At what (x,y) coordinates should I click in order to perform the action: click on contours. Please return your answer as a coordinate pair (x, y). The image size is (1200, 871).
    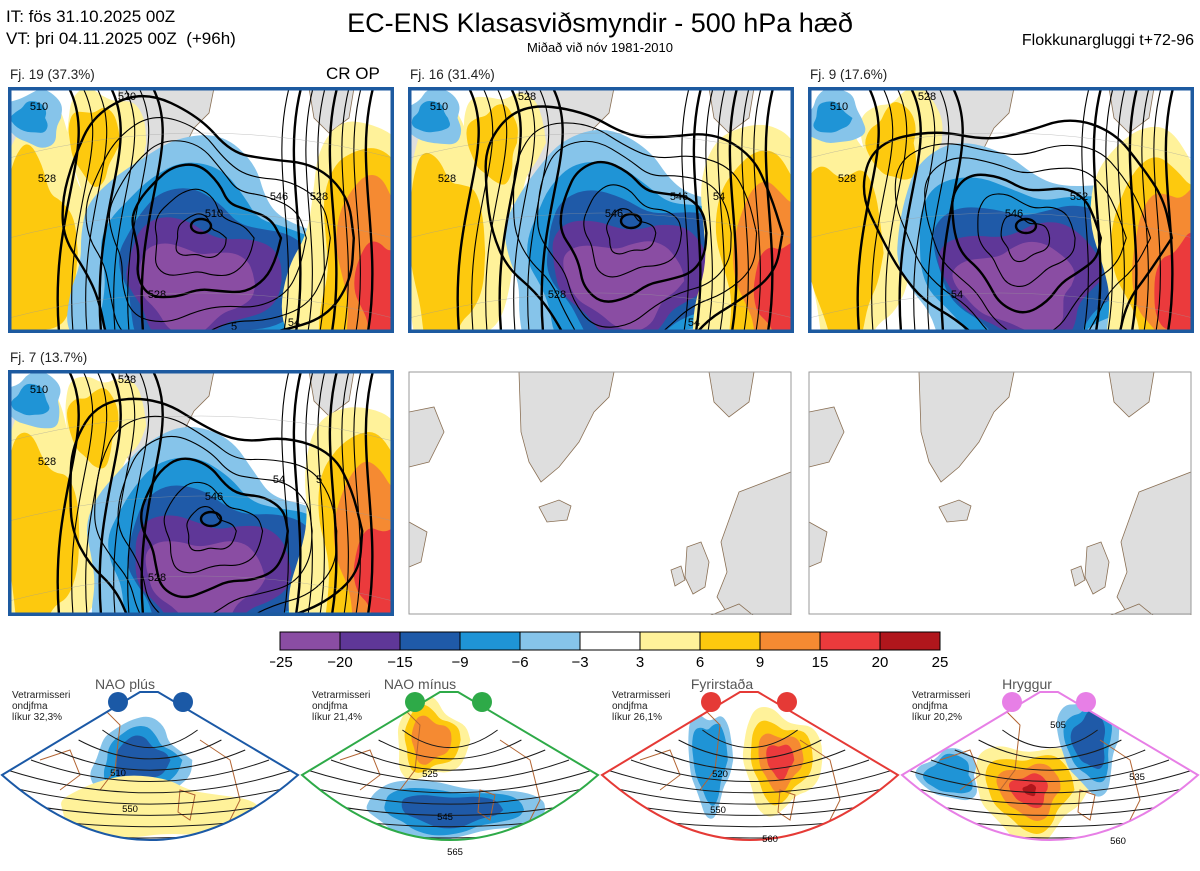
    Looking at the image, I should click on (1015, 210).